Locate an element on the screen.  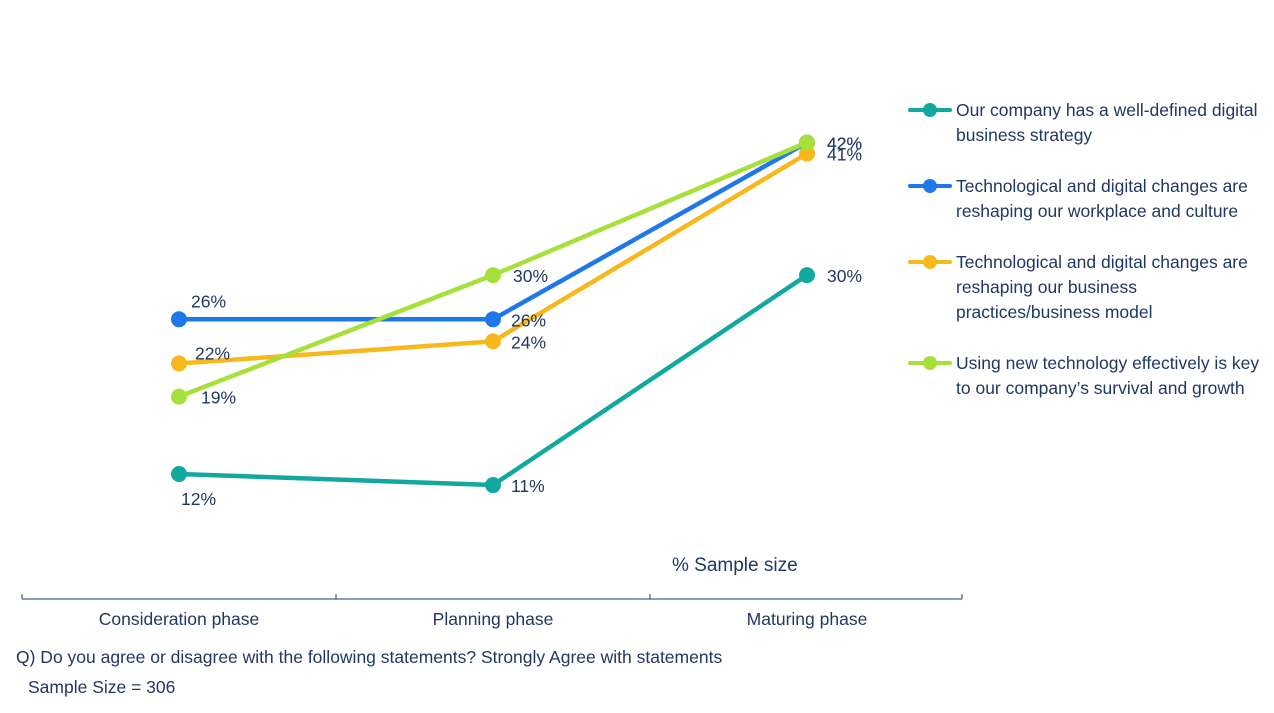
data-label: 22% is located at coordinates (212, 354).